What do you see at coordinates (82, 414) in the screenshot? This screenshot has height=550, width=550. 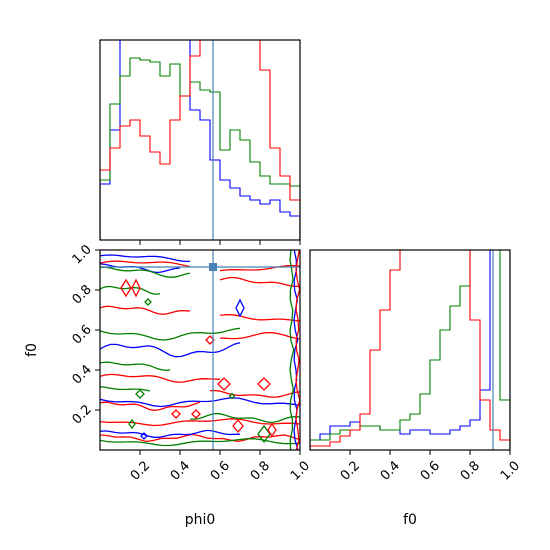 I see `contour-y-tick-label: 0.2` at bounding box center [82, 414].